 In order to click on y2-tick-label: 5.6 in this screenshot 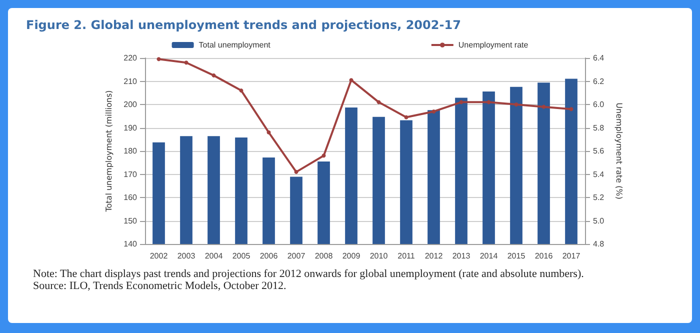, I will do `click(599, 151)`.